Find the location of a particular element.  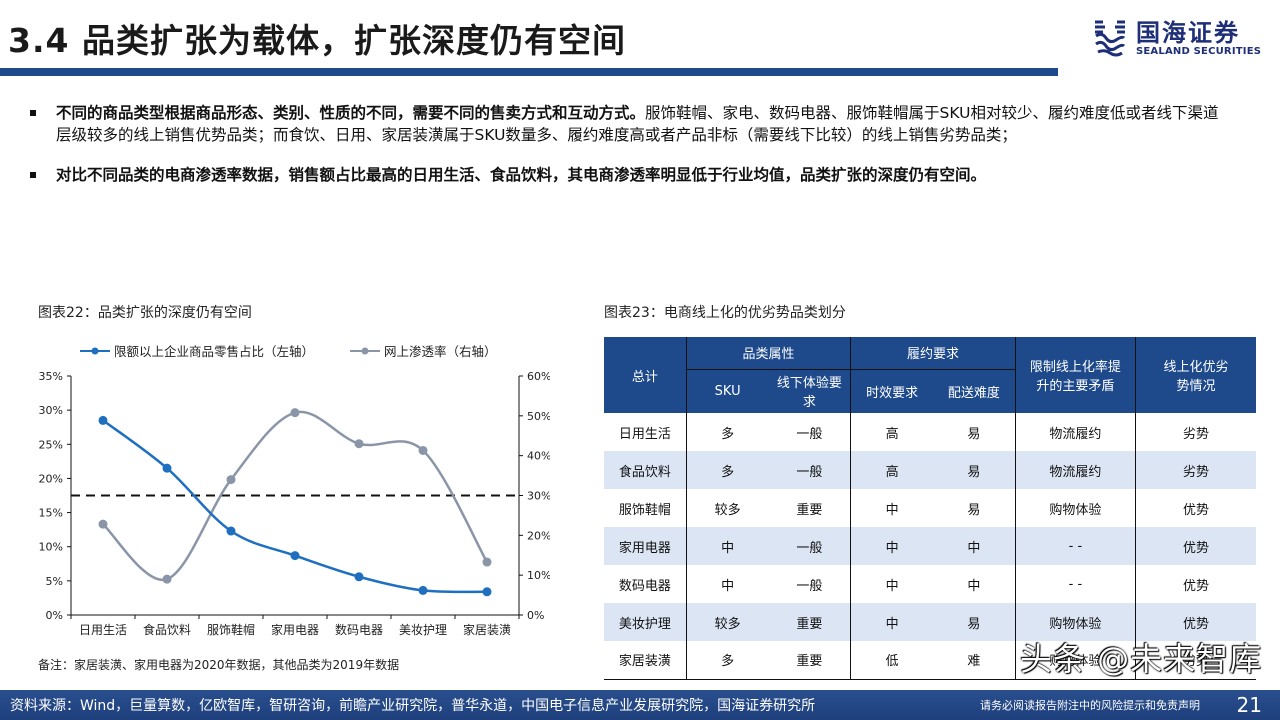

page-number: 21 is located at coordinates (1249, 705).